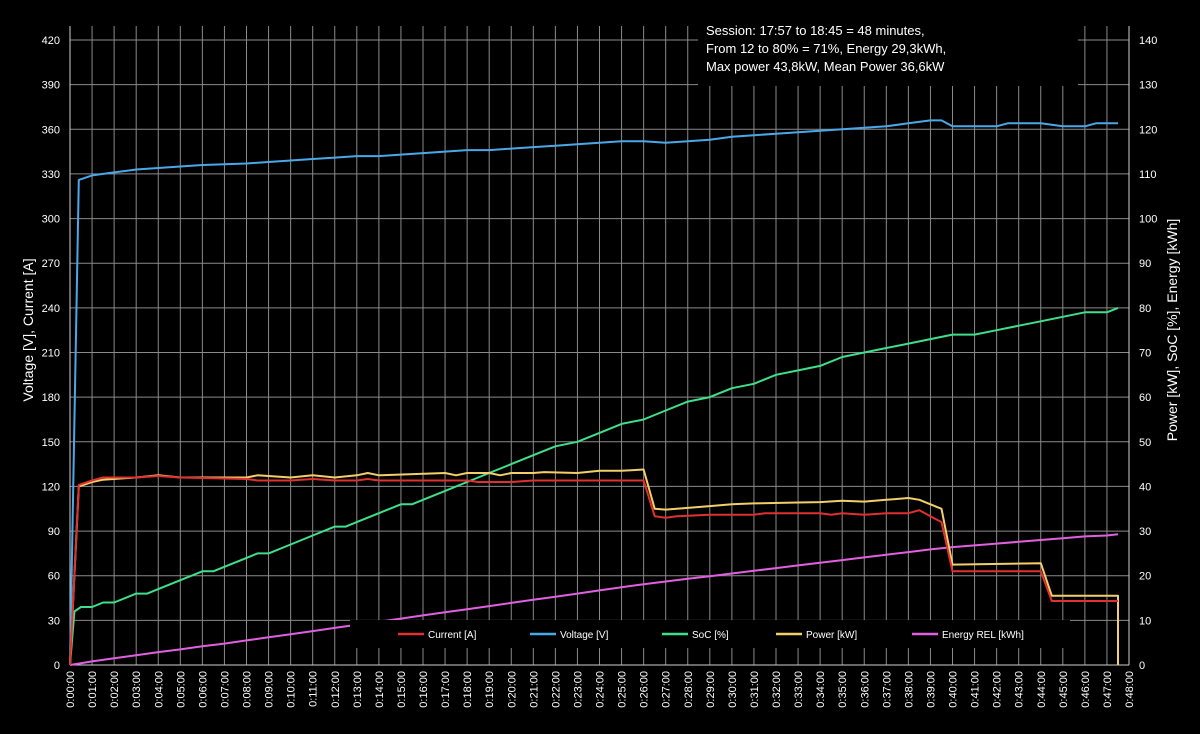 This screenshot has height=734, width=1200. What do you see at coordinates (1130, 689) in the screenshot?
I see `x-tick-label: 0:48:00` at bounding box center [1130, 689].